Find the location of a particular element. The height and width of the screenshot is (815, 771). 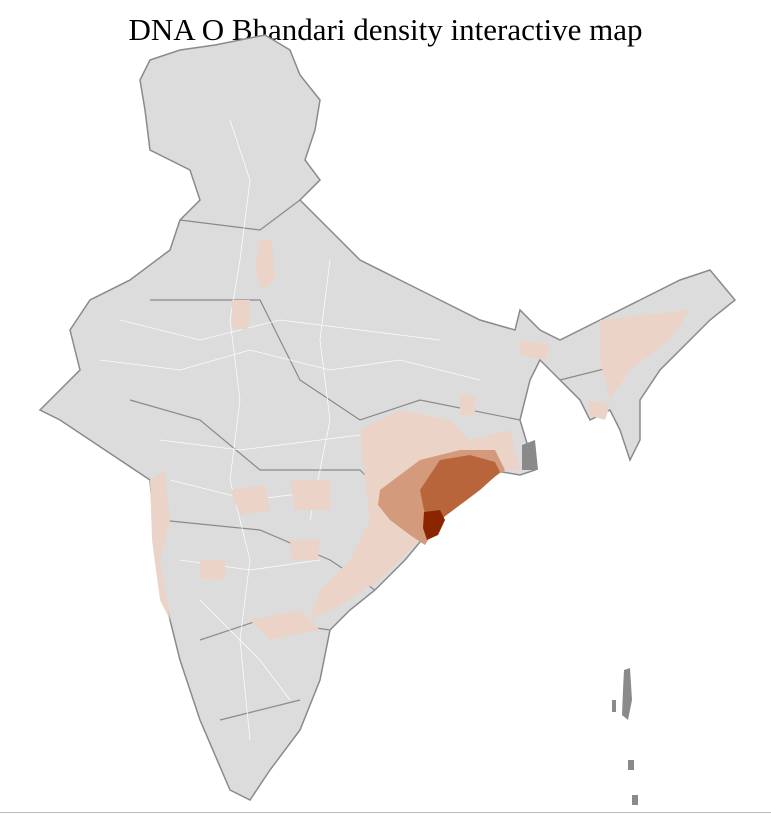

sundarbans-region is located at coordinates (530, 455).